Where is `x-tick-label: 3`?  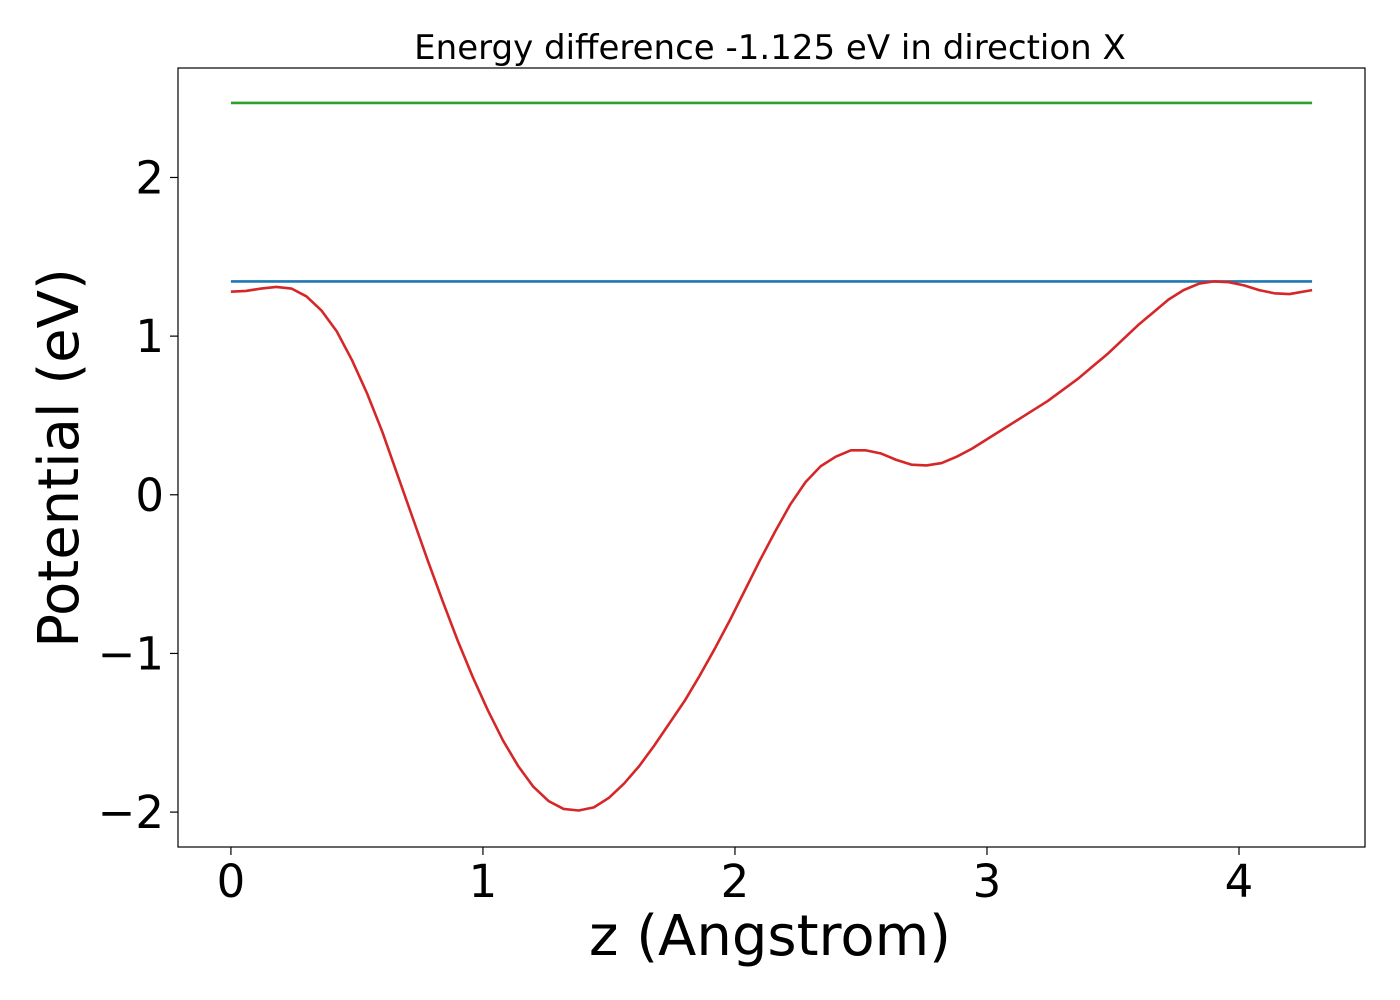
x-tick-label: 3 is located at coordinates (987, 881).